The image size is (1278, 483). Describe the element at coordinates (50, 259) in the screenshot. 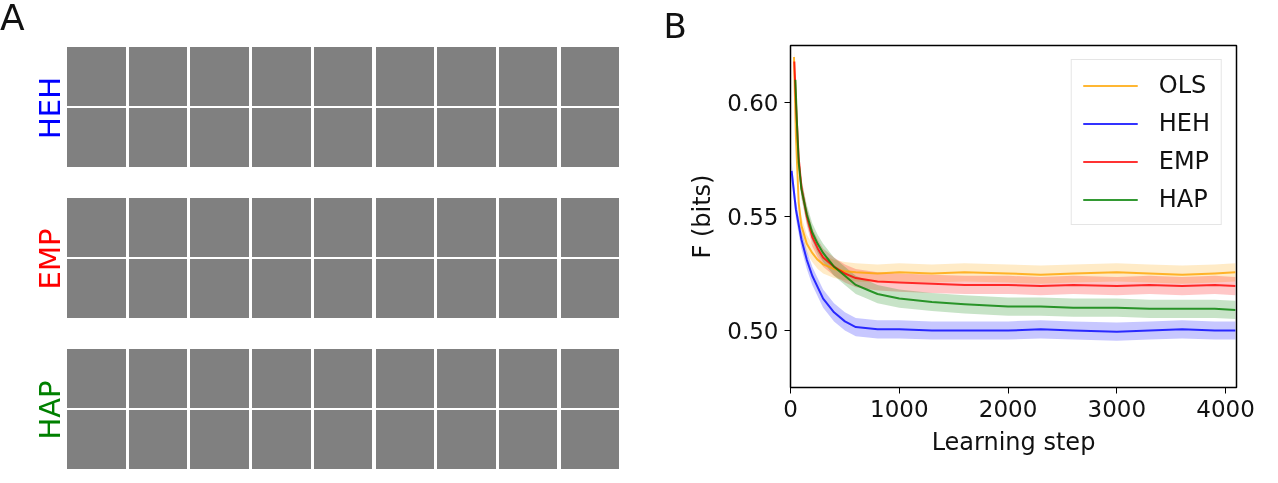

I see `category-label: EMP` at that location.